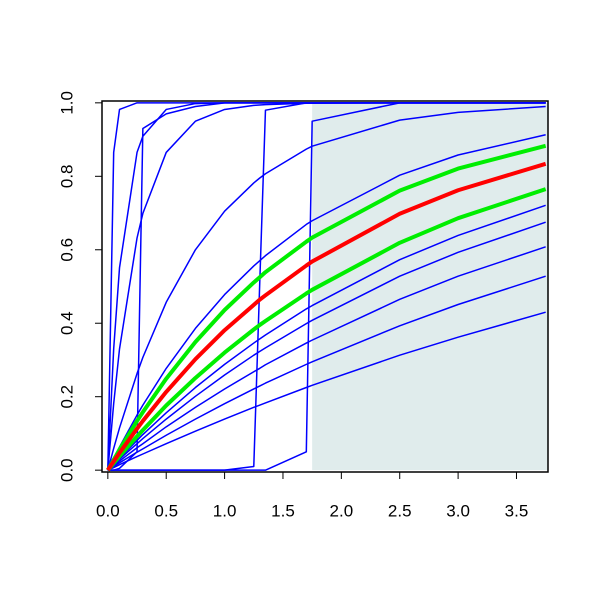 The height and width of the screenshot is (600, 600). Describe the element at coordinates (283, 510) in the screenshot. I see `x-tick-label: 1.5` at that location.